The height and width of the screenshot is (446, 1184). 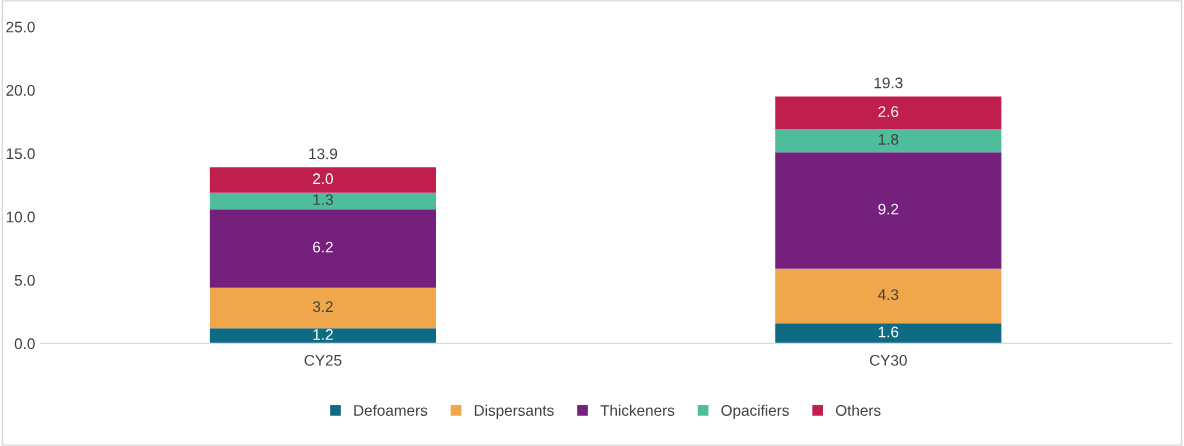 I want to click on data-label: 9.2, so click(x=888, y=209).